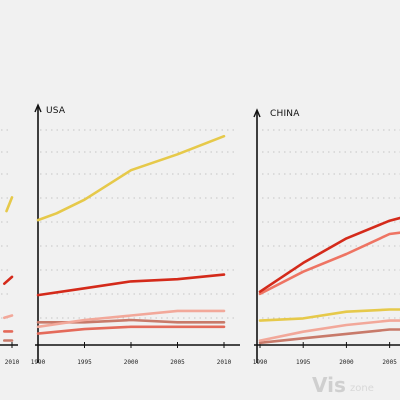 This screenshot has height=400, width=400. What do you see at coordinates (329, 385) in the screenshot?
I see `watermark-brand: Vis` at bounding box center [329, 385].